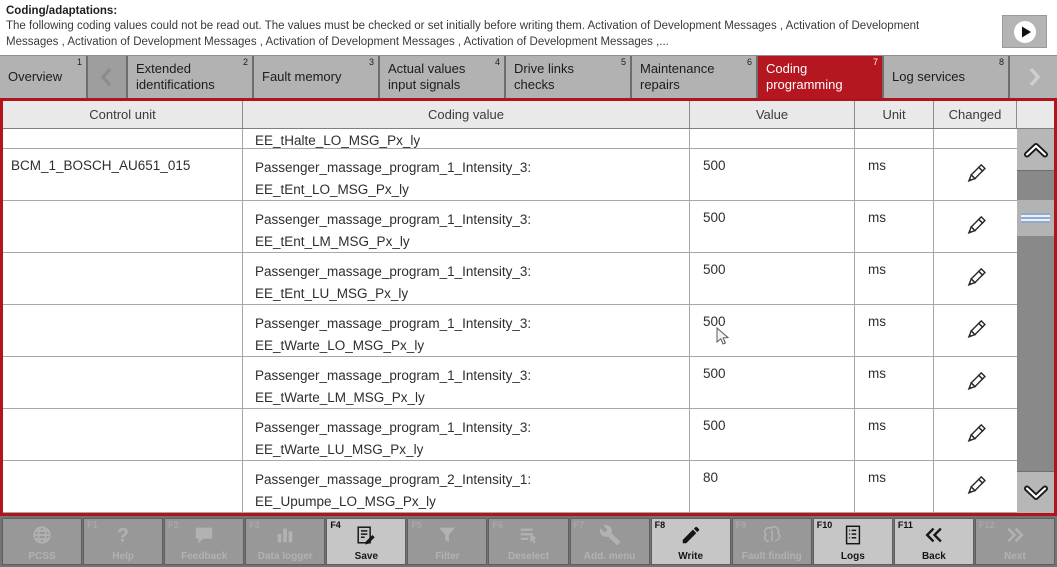 Image resolution: width=1057 pixels, height=567 pixels. I want to click on toolbar-button: F10 Logs, so click(852, 541).